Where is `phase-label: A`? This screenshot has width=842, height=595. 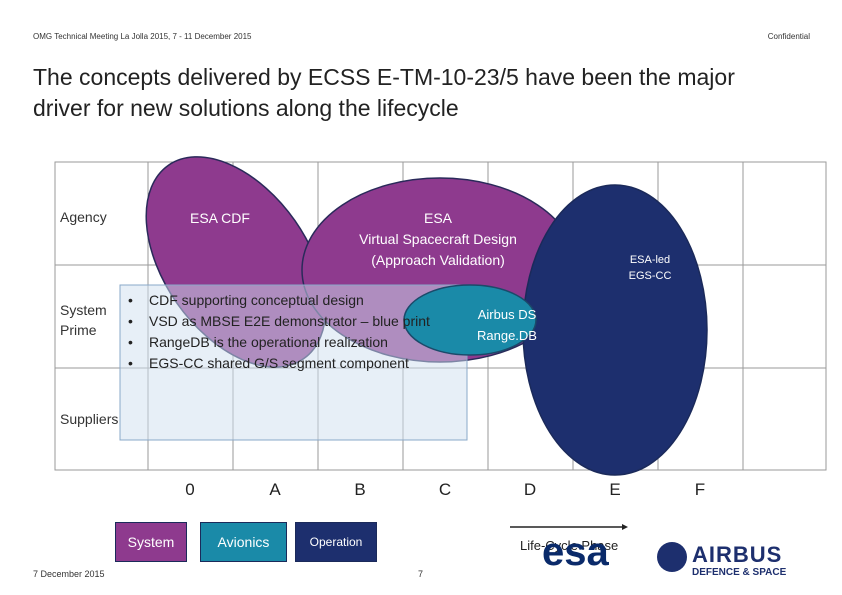 phase-label: A is located at coordinates (275, 489).